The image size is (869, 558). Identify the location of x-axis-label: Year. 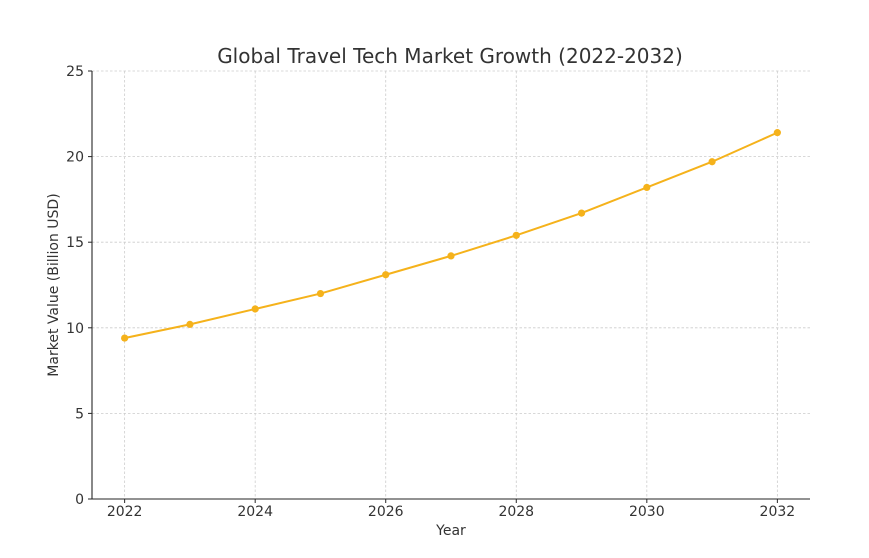
(450, 531).